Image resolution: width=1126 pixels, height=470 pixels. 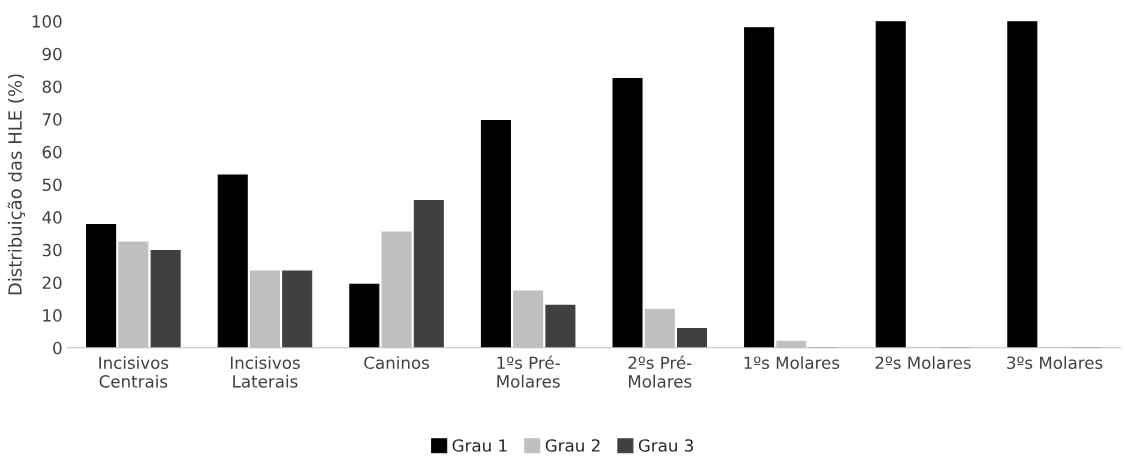 What do you see at coordinates (265, 372) in the screenshot?
I see `x-tick-label: Incisivos Laterais` at bounding box center [265, 372].